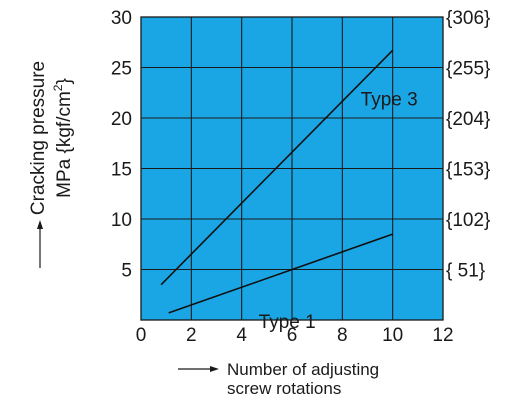  I want to click on x-tick-label: 4, so click(241, 335).